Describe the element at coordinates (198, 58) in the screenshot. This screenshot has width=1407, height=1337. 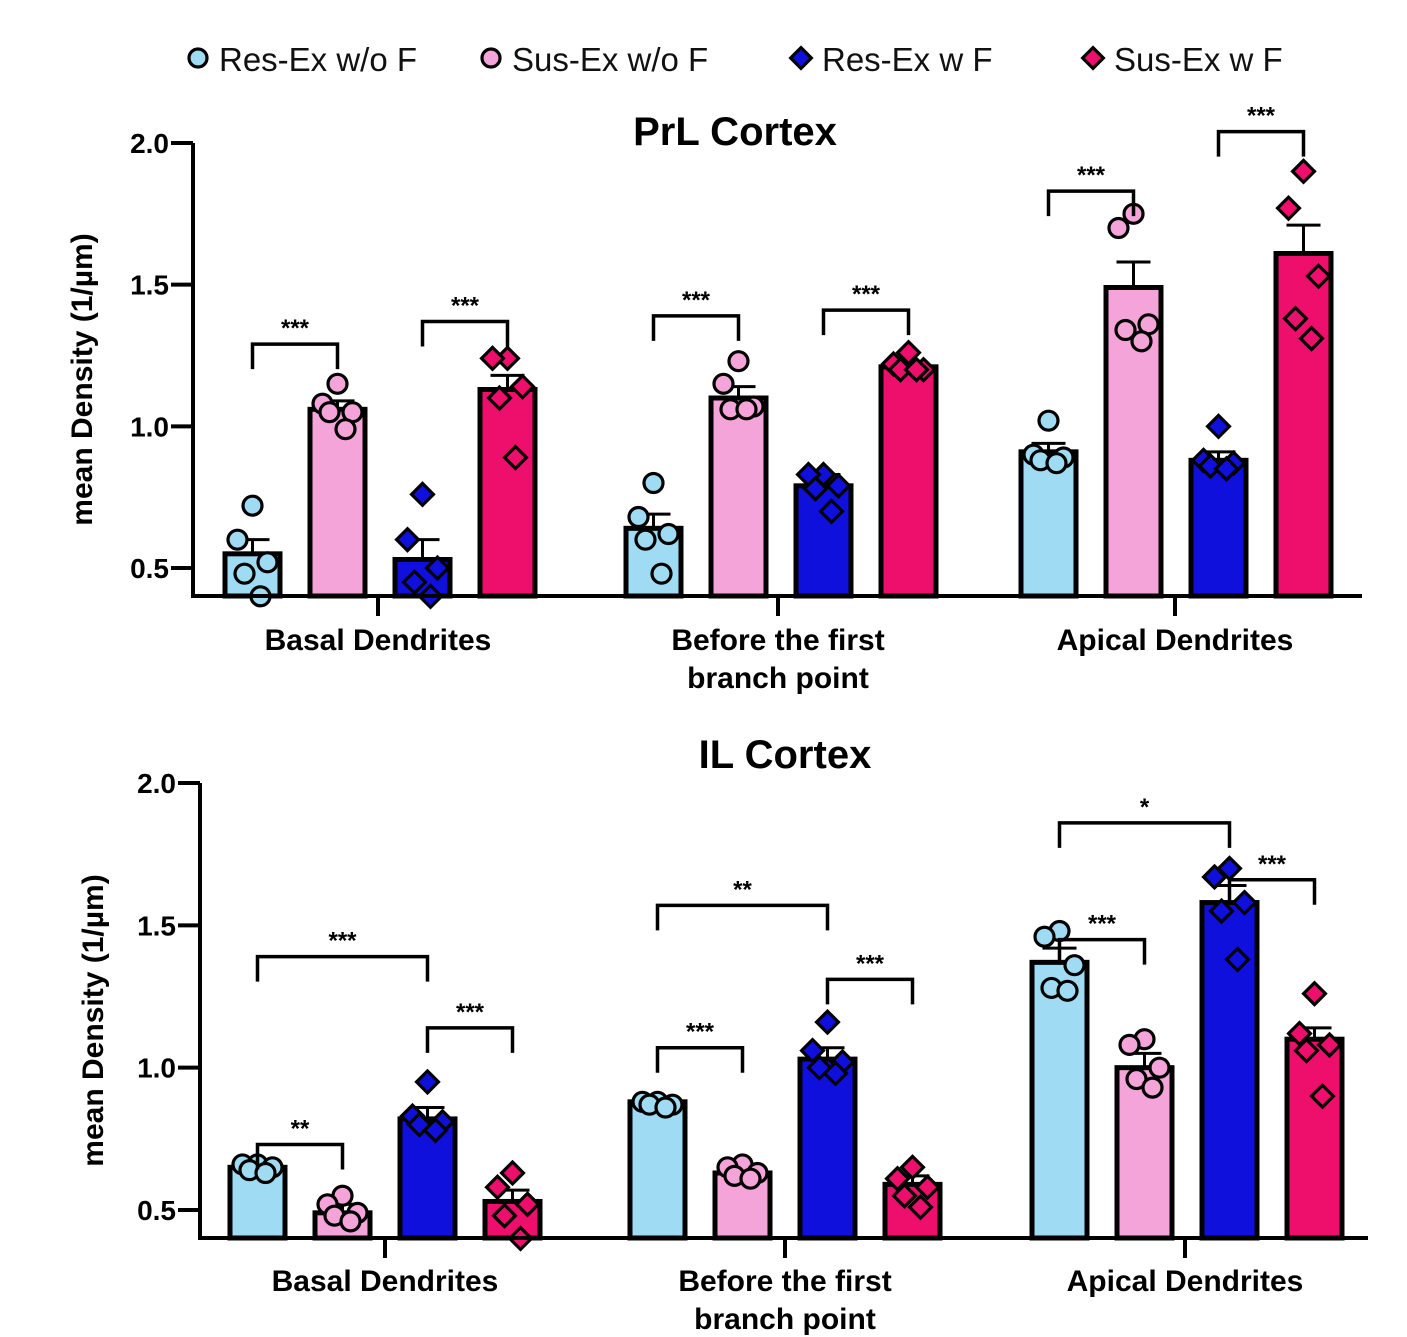
I see `legend-marker-res-ex-w-o-f` at that location.